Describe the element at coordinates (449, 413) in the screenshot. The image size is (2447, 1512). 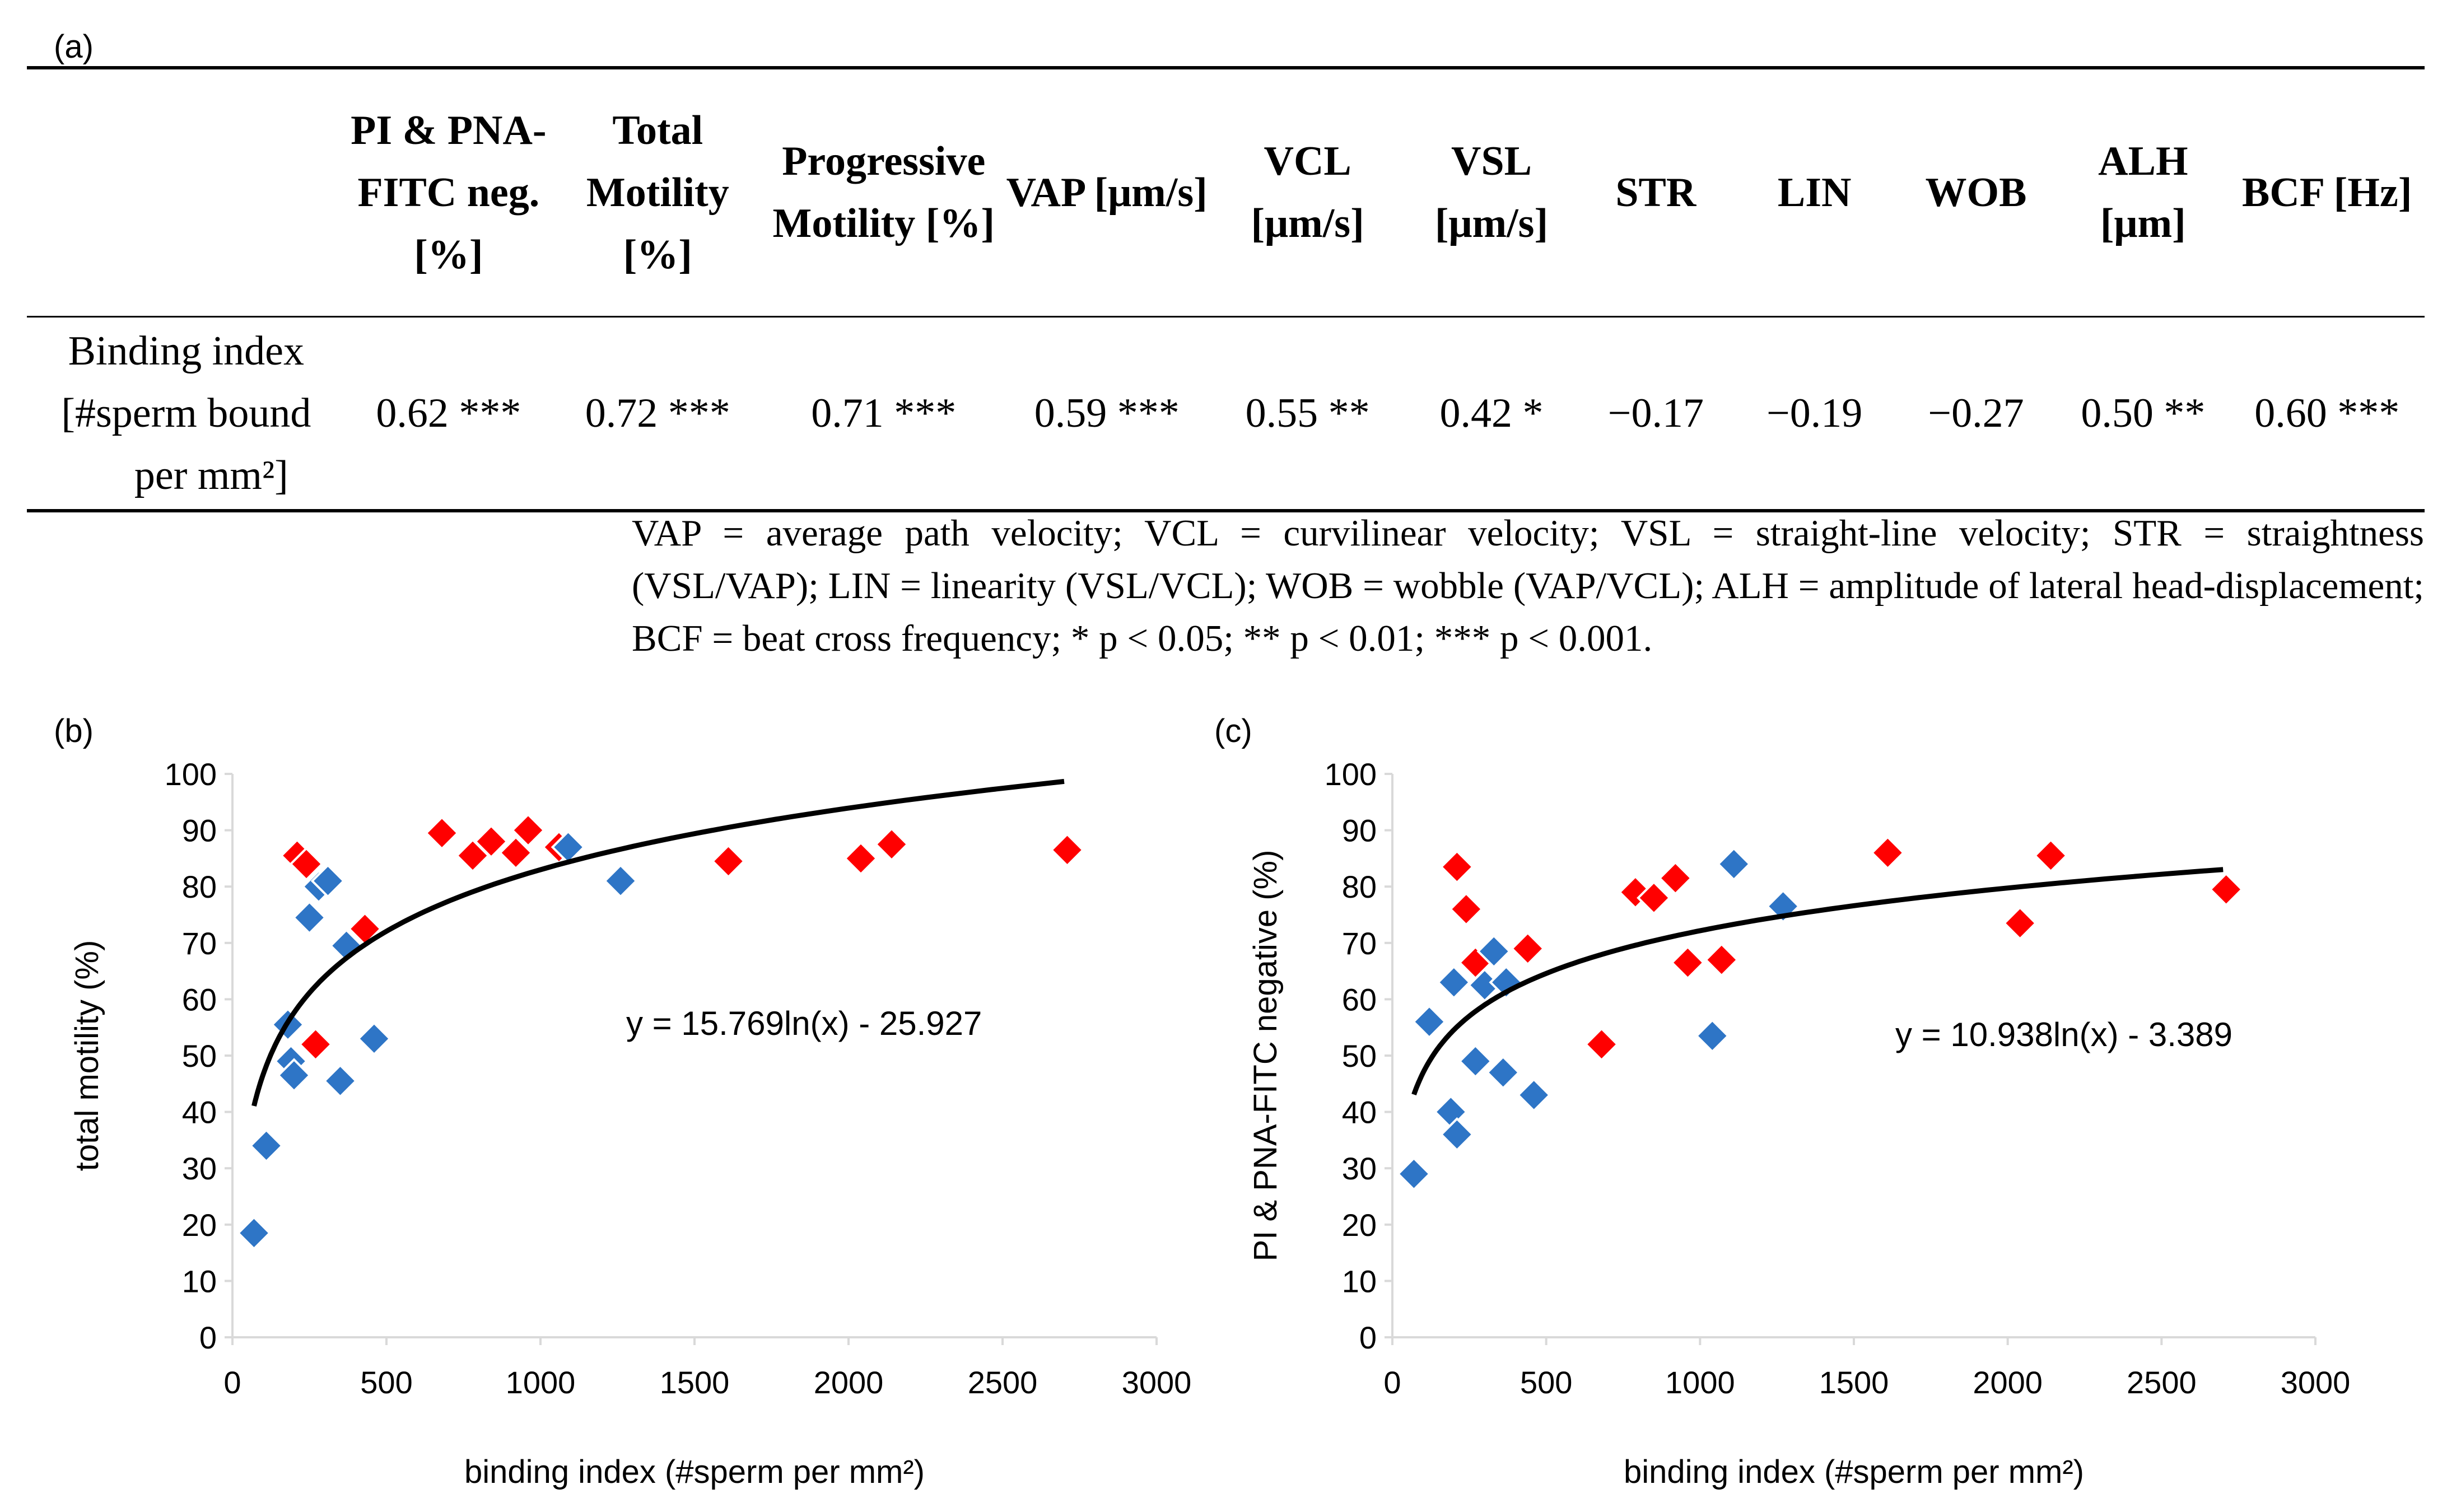
I see `table-cell: 0.62 ***` at that location.